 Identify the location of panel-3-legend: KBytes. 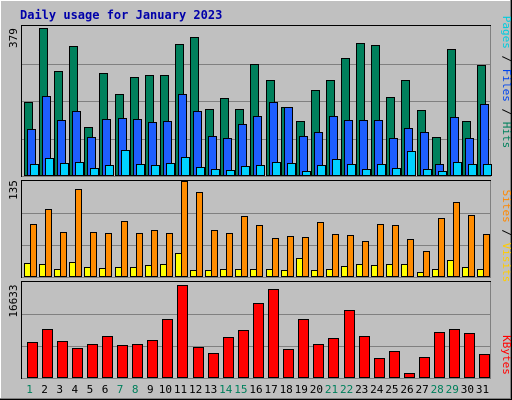
(506, 355).